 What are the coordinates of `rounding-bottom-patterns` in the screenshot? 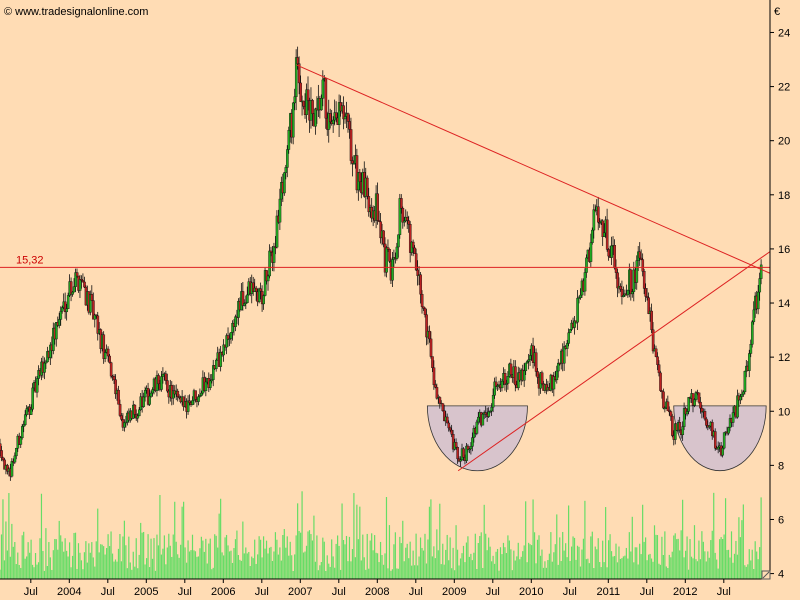 It's located at (596, 438).